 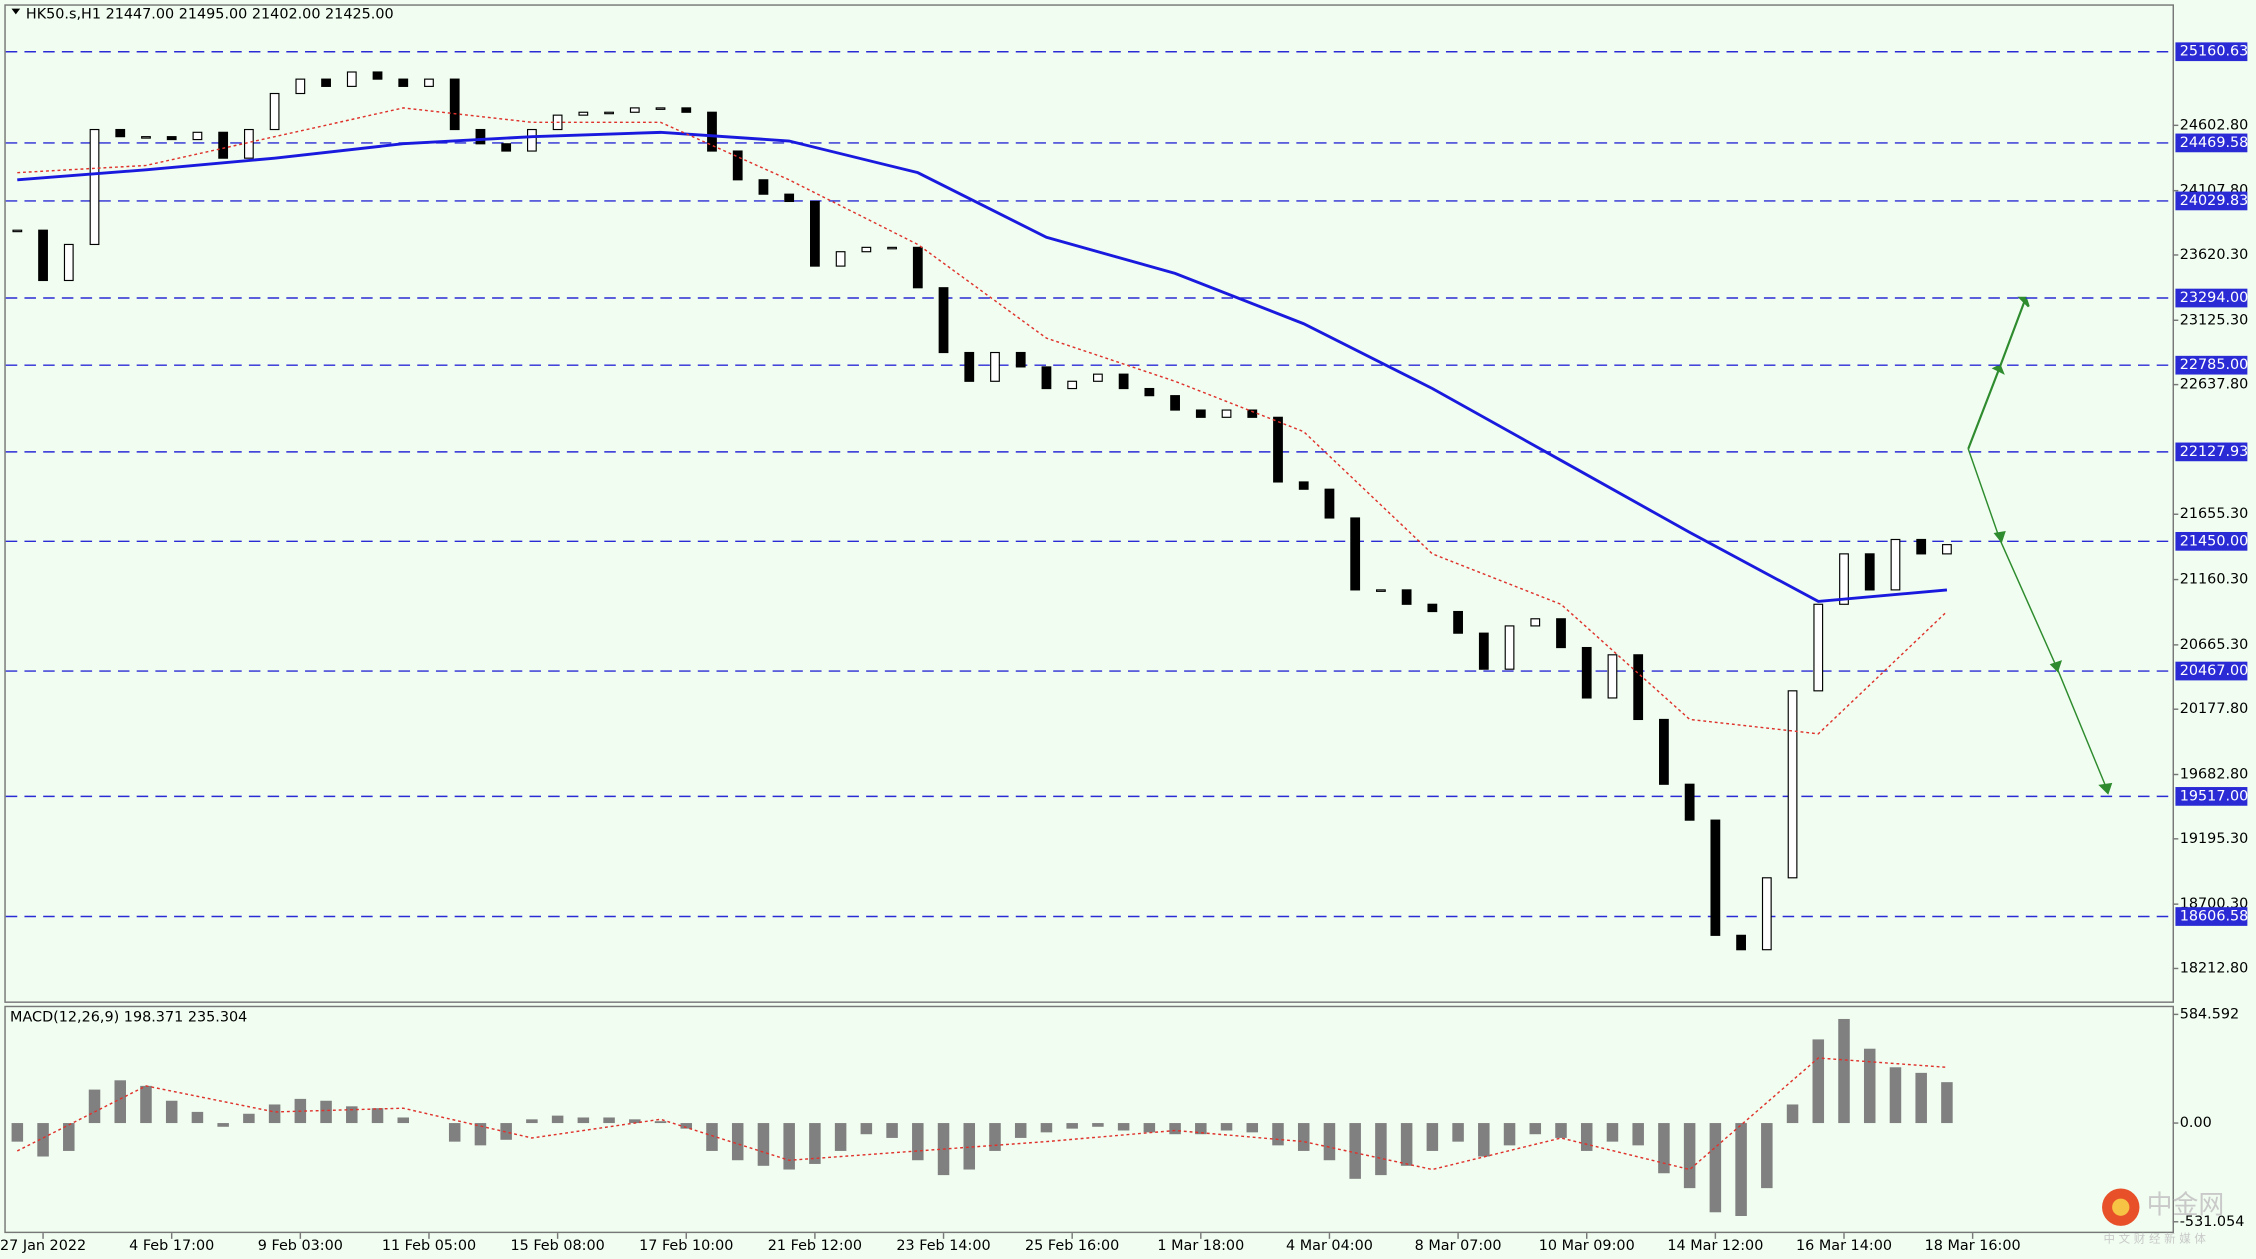 What do you see at coordinates (1329, 1246) in the screenshot?
I see `x-tick-label: 4 Mar 04:00` at bounding box center [1329, 1246].